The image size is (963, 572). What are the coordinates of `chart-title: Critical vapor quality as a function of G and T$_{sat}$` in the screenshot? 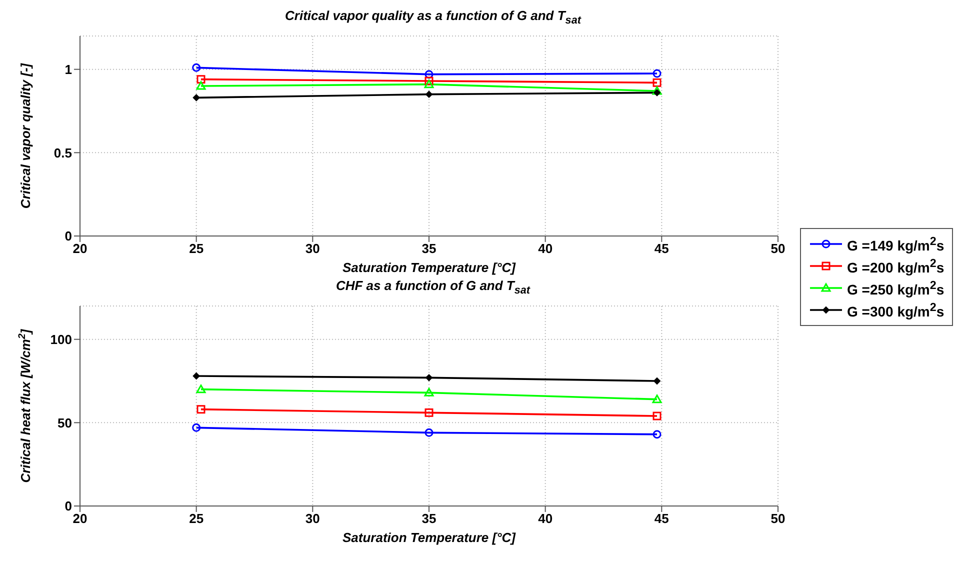 It's located at (433, 18).